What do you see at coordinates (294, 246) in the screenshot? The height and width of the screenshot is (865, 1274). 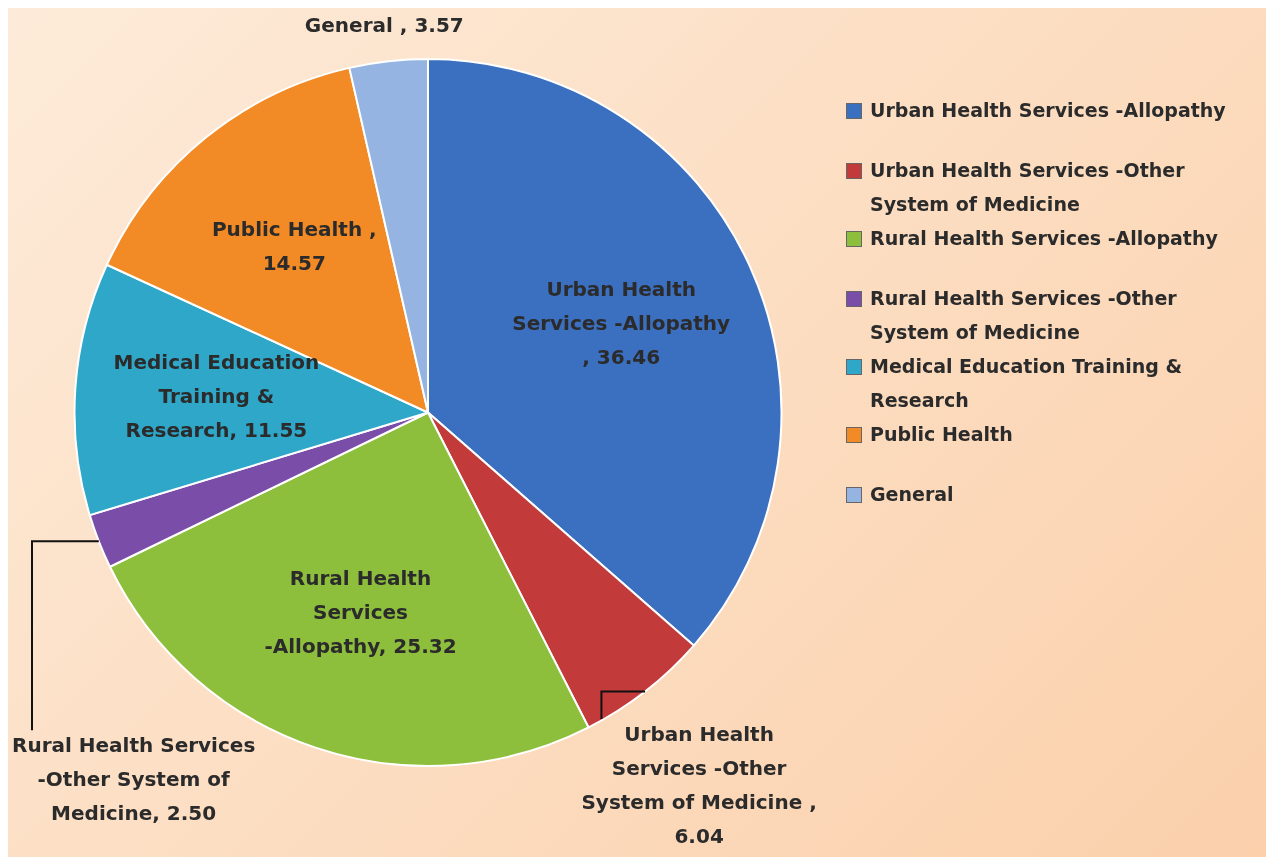 I see `data-label: Public Health , 14.57` at bounding box center [294, 246].